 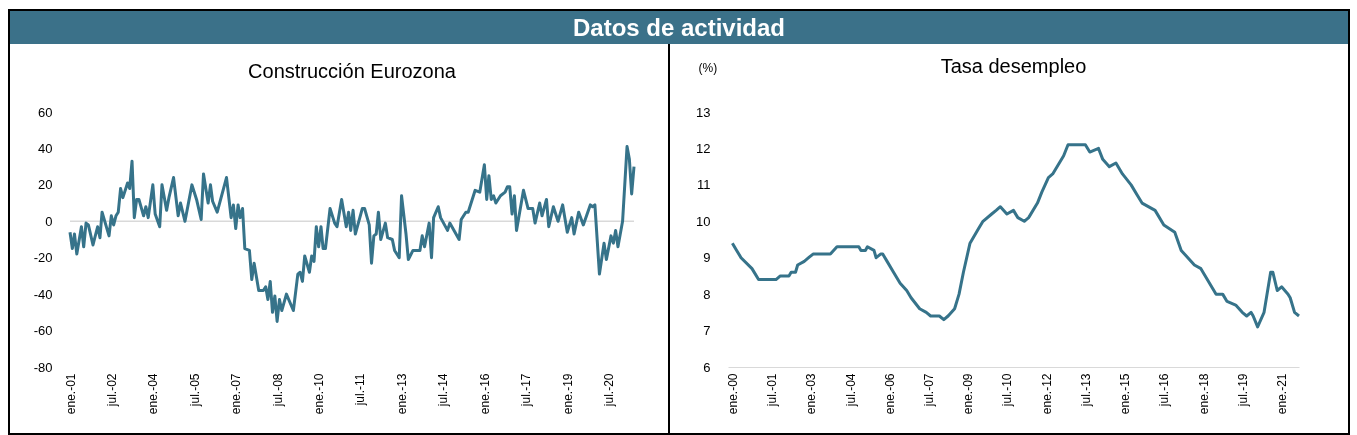 I want to click on x-tick-label: ene.-01, so click(x=70, y=394).